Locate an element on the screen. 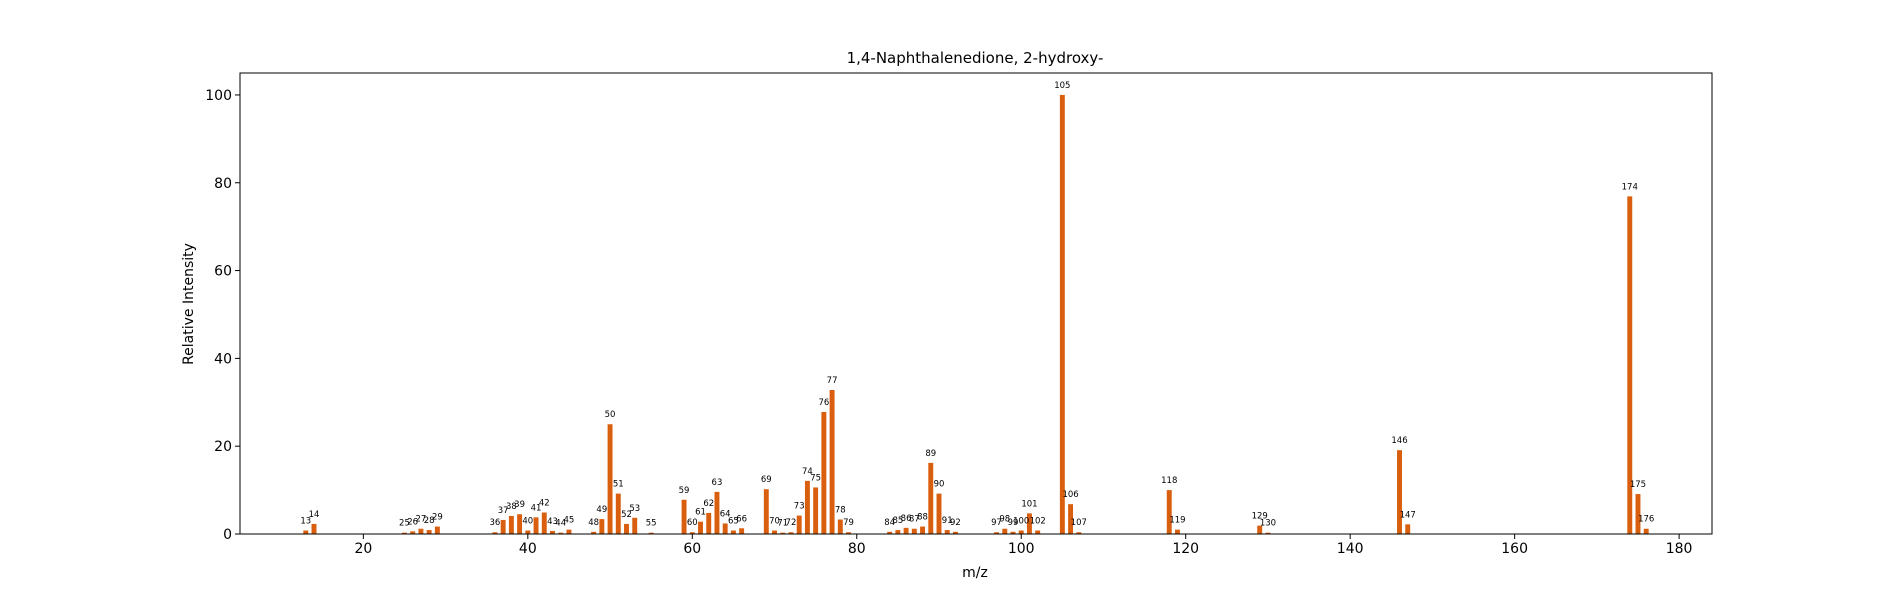 The width and height of the screenshot is (1900, 600). chart-title: 1,4-Naphthalenedione, 2-hydroxy- is located at coordinates (975, 58).